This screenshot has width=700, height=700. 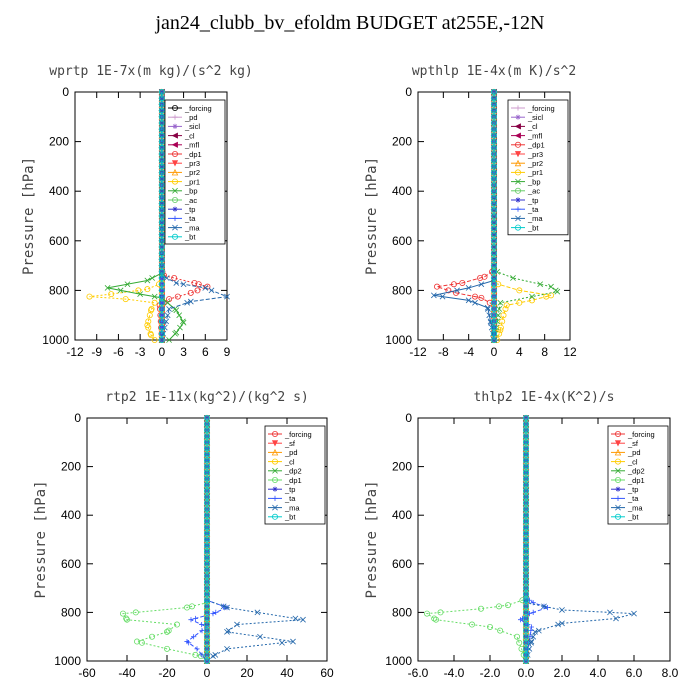 What do you see at coordinates (494, 71) in the screenshot?
I see `panel-title: wpthlp 1E-4x(m K)/s^2` at bounding box center [494, 71].